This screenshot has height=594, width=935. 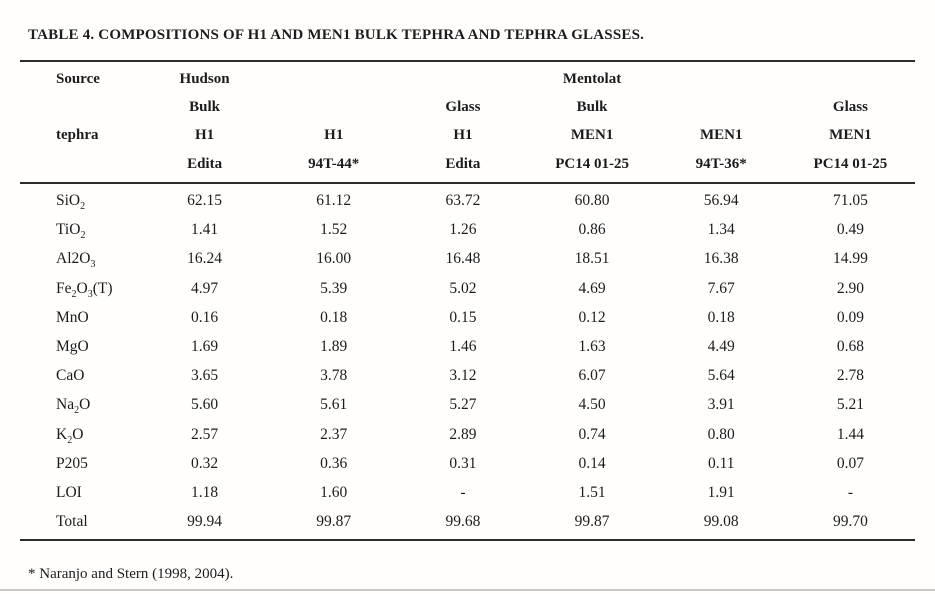 What do you see at coordinates (721, 259) in the screenshot?
I see `cell-value: 16.38` at bounding box center [721, 259].